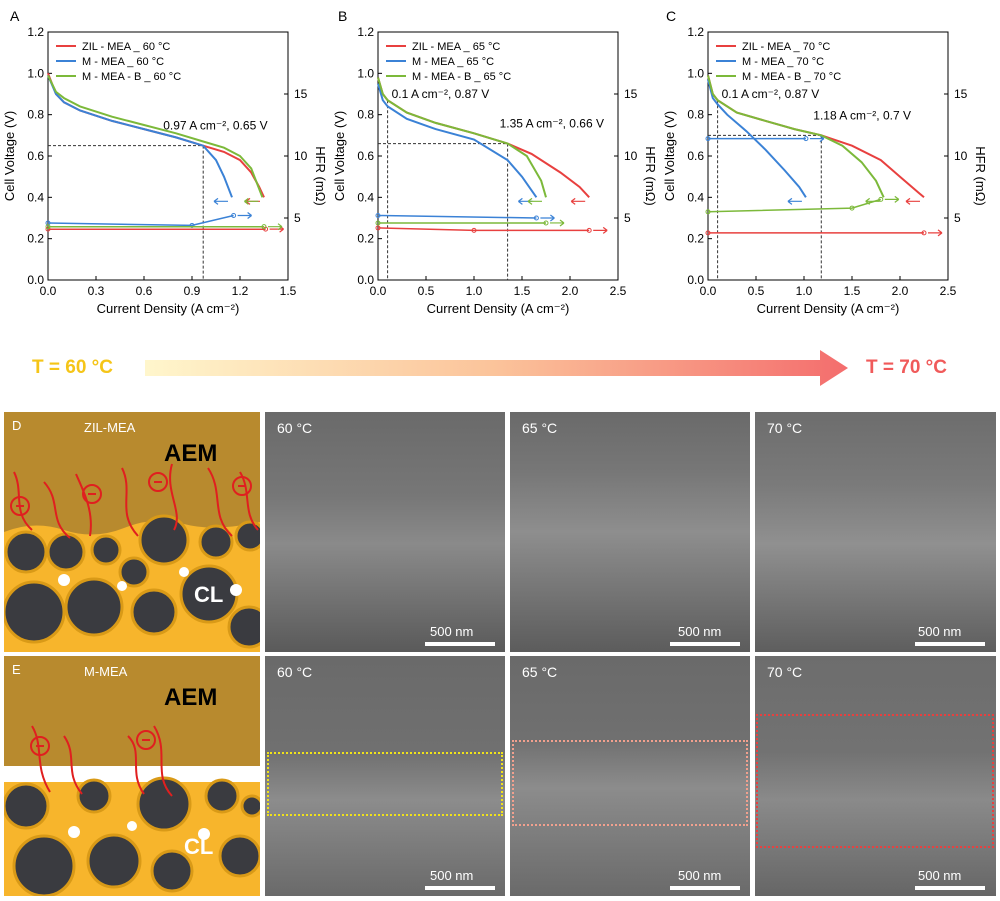 The width and height of the screenshot is (1000, 901). I want to click on x-tick-label: 0.5, so click(426, 291).